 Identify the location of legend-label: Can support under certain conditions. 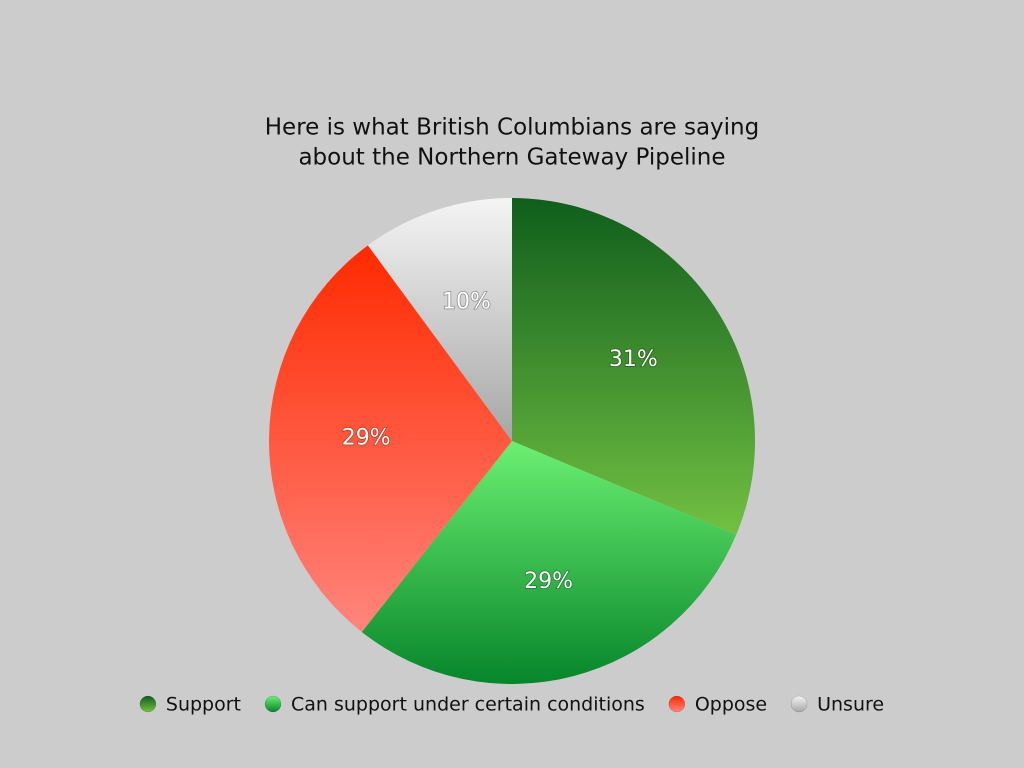
(468, 705).